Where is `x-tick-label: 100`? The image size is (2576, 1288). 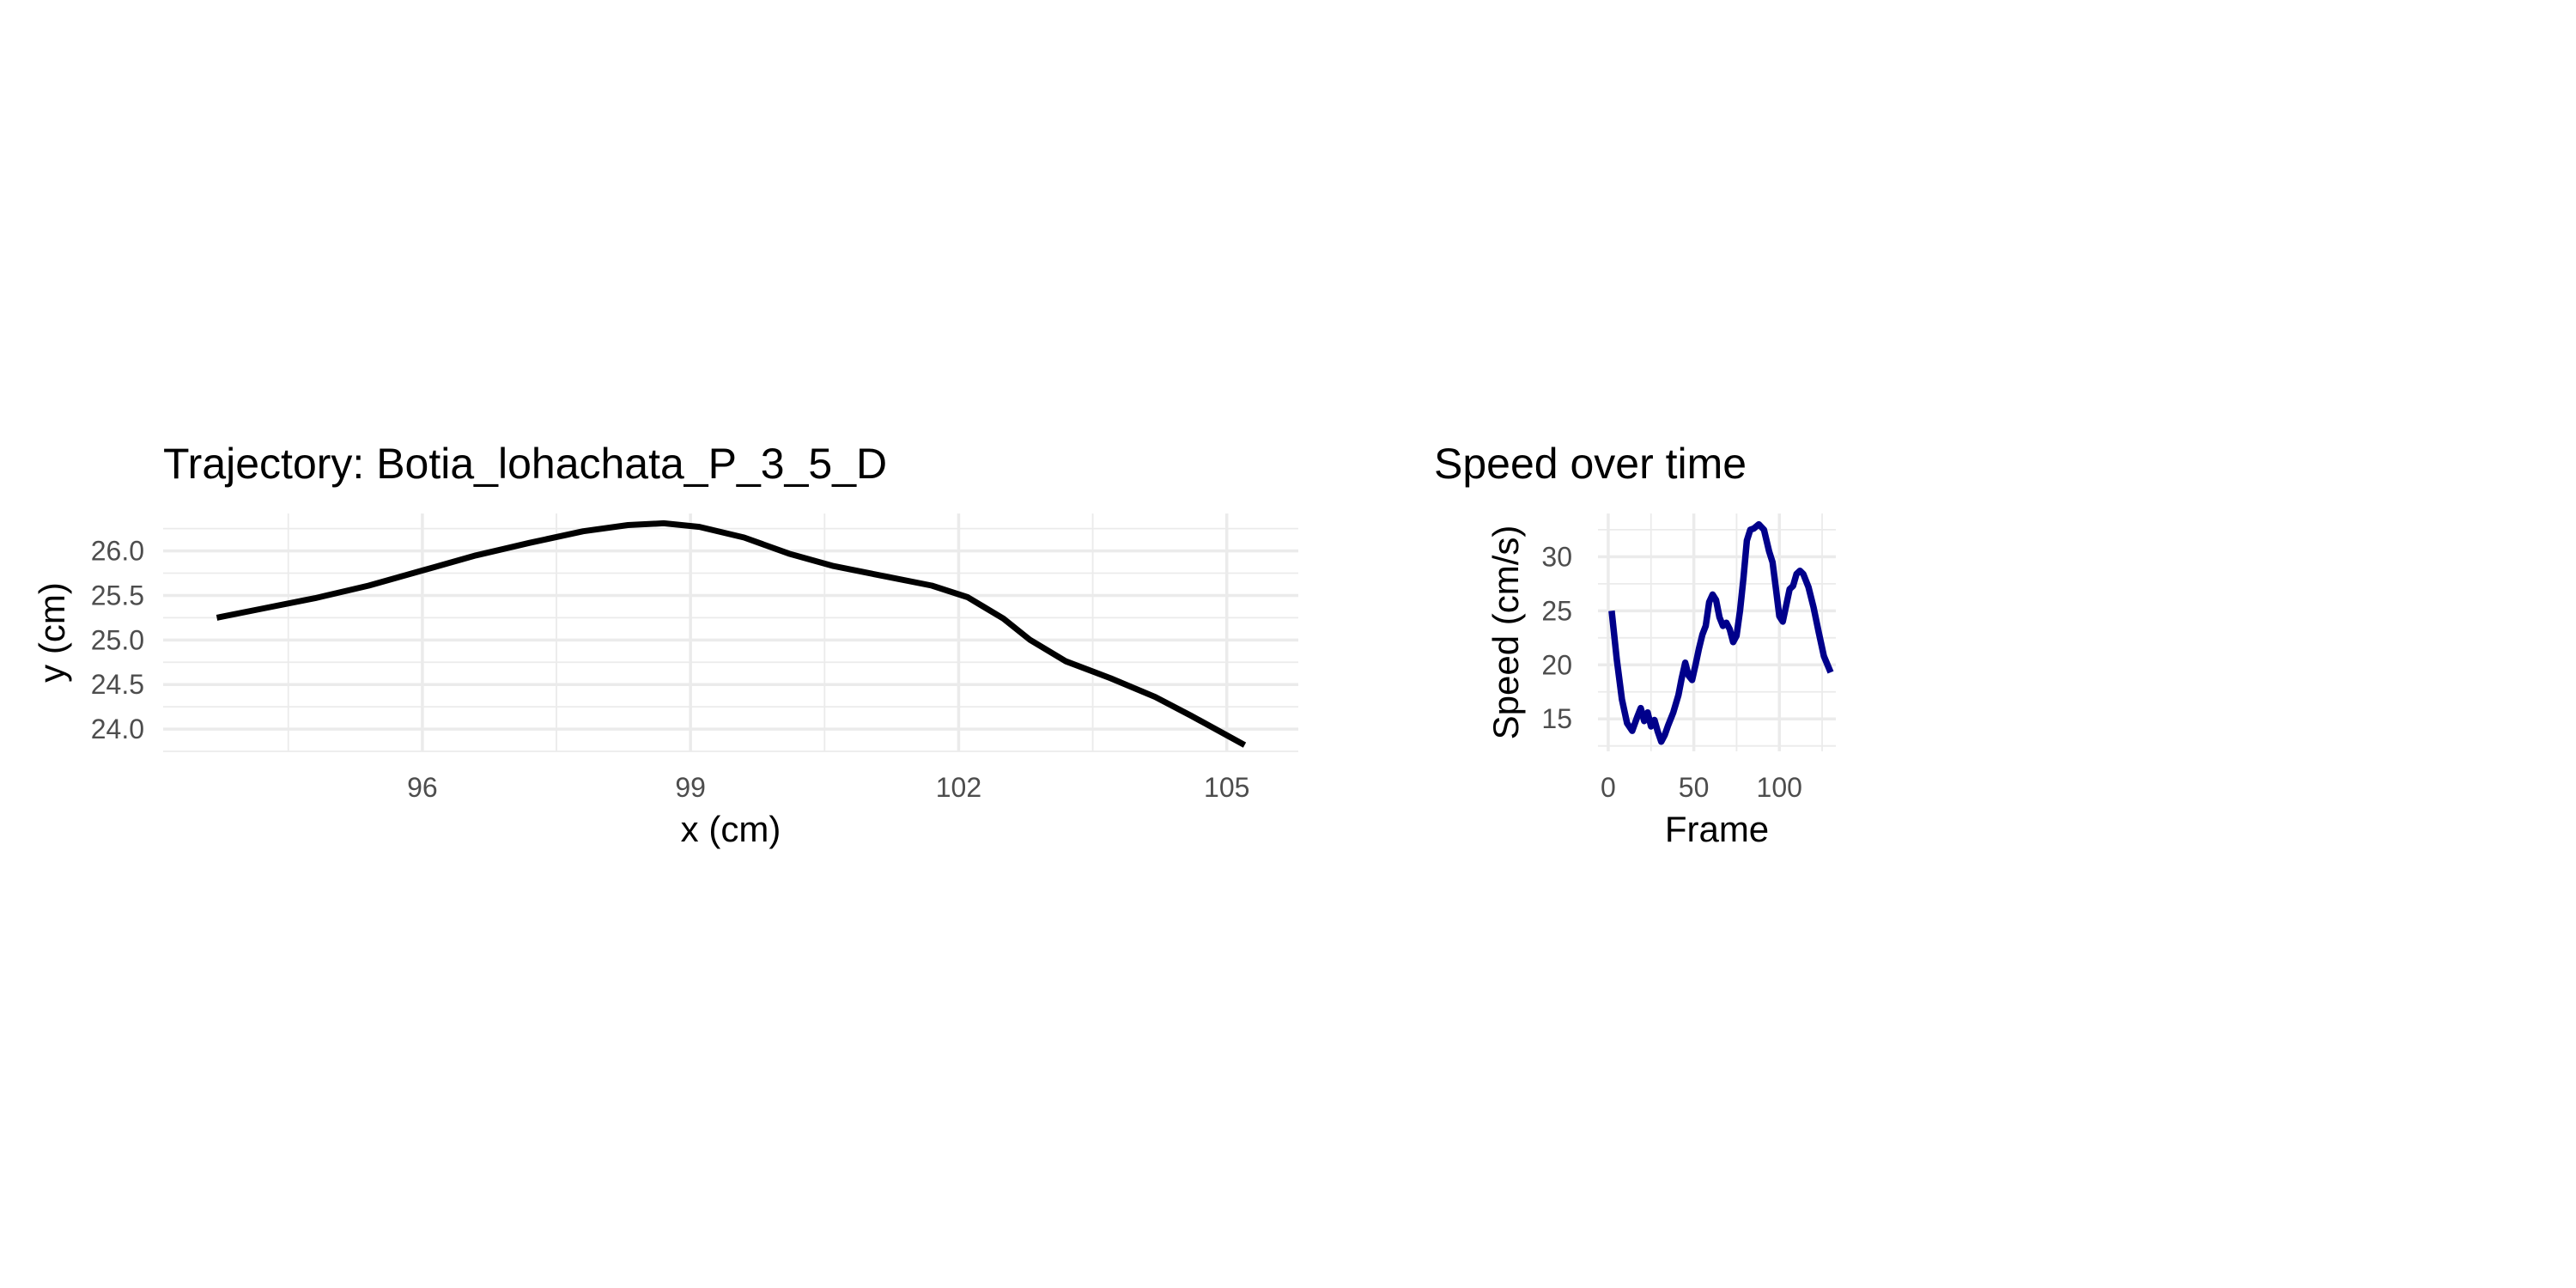
x-tick-label: 100 is located at coordinates (1779, 788).